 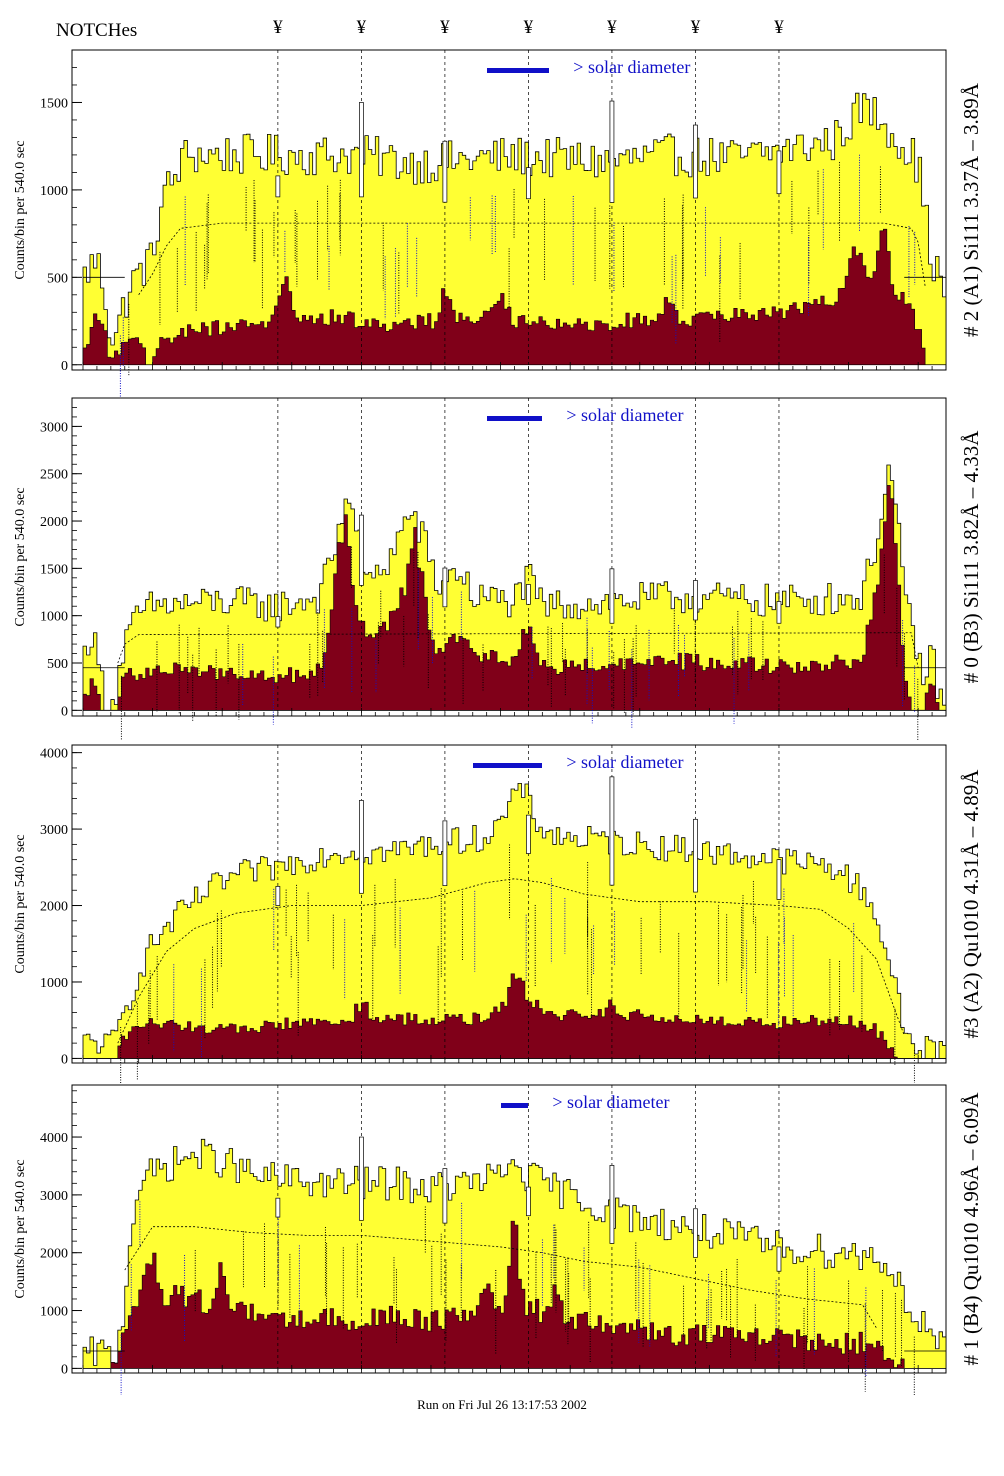 I want to click on channel-label: # 2 (A1) Si111 3.37Å – 3.89Å, so click(x=971, y=210).